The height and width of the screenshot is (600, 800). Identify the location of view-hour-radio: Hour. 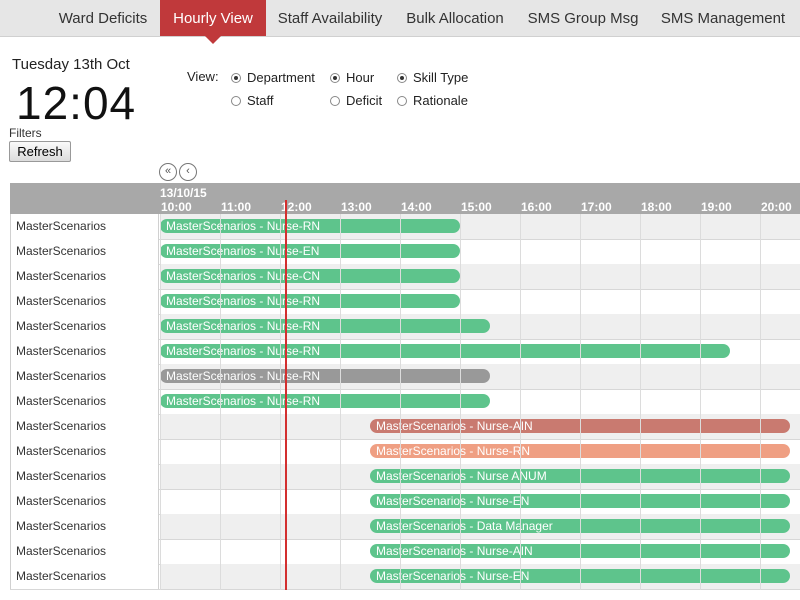
(352, 77).